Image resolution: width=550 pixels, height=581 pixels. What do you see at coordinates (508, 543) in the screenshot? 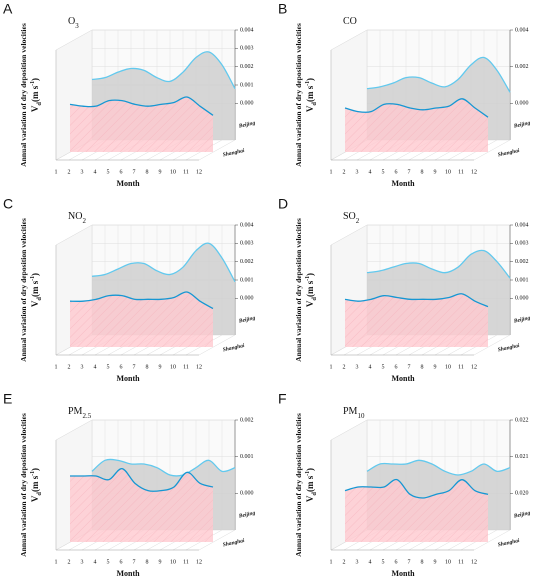
I see `depth-label: Shanghai` at bounding box center [508, 543].